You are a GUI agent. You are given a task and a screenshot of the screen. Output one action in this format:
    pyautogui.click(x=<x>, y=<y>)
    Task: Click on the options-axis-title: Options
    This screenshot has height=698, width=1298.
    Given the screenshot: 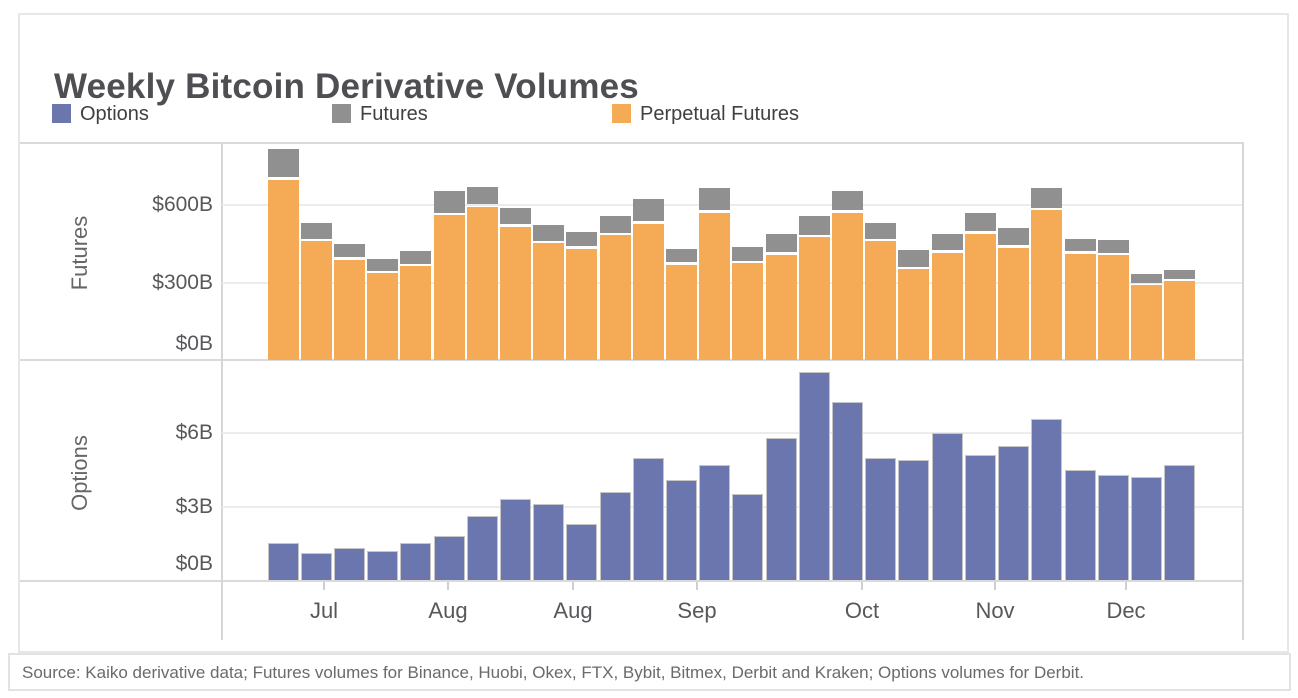 What is the action you would take?
    pyautogui.click(x=79, y=473)
    